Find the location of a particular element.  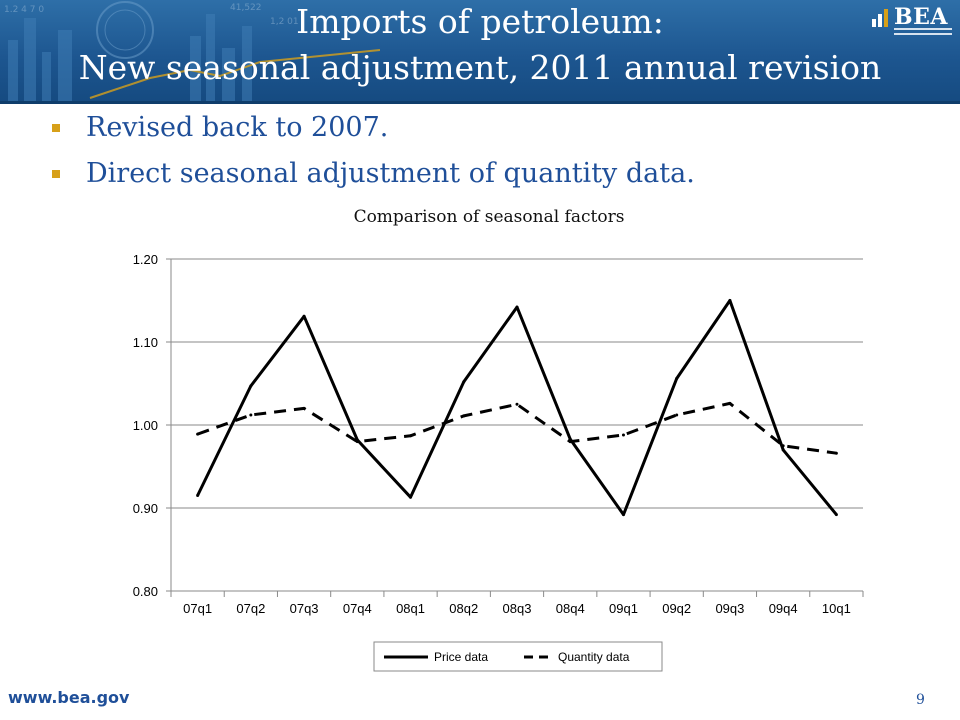

y-tick-label: 1.20 is located at coordinates (145, 259).